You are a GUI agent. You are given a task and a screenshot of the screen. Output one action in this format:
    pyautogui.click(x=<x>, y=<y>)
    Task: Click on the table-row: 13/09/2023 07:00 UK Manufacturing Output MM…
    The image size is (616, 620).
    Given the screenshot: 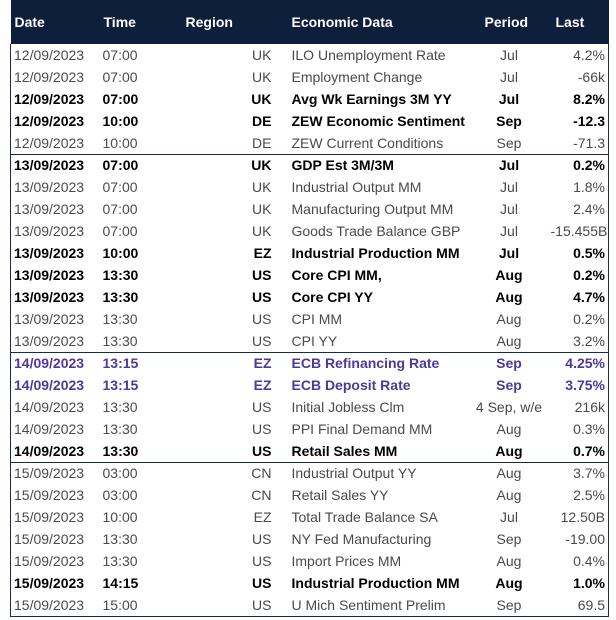 What is the action you would take?
    pyautogui.click(x=309, y=209)
    